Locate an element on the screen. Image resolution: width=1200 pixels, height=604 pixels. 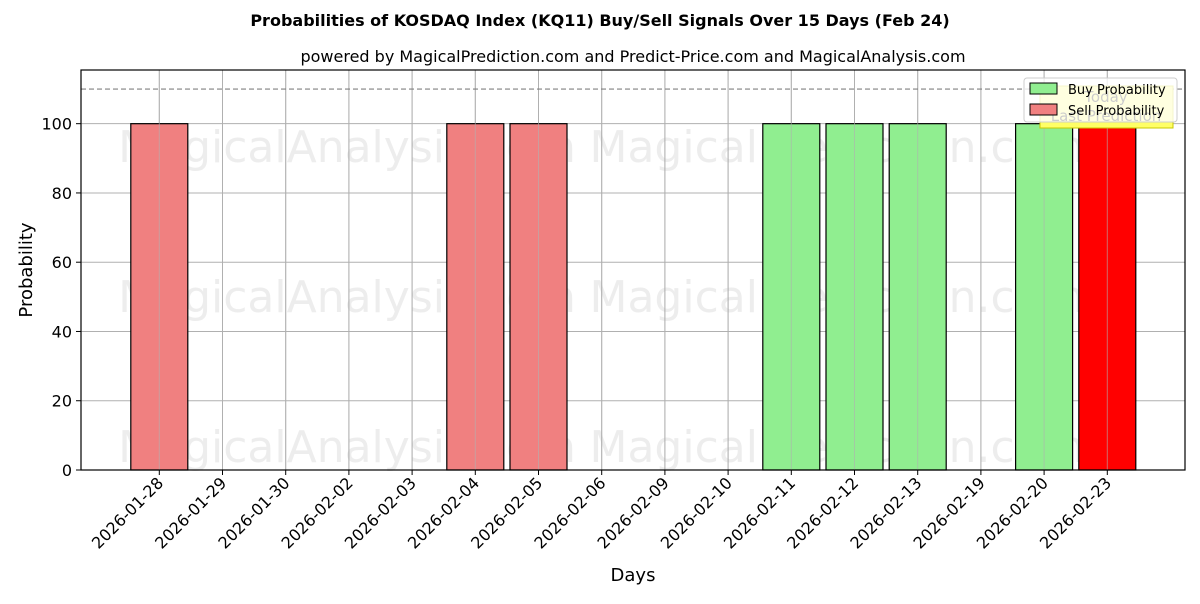
legend-swatch-sell is located at coordinates (1043, 109).